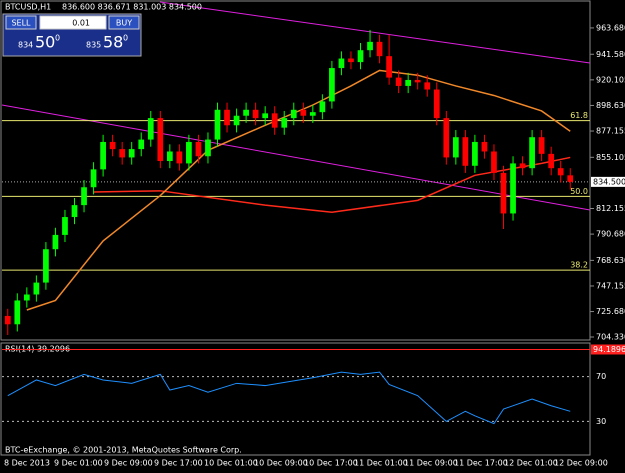  I want to click on bid-big: 50, so click(45, 42).